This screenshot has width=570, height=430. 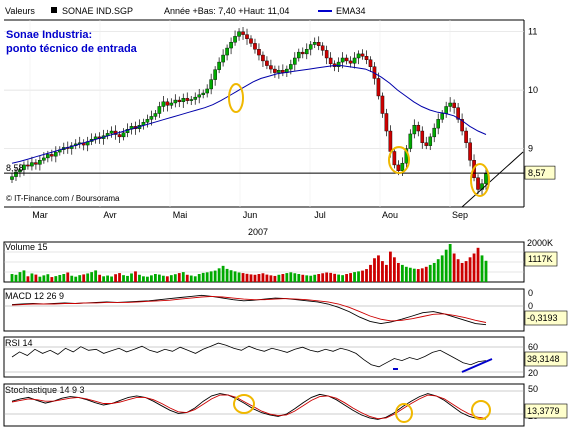 I want to click on x-axis: Mar Avr Mai Jun Jul Aou Sep, so click(x=250, y=215).